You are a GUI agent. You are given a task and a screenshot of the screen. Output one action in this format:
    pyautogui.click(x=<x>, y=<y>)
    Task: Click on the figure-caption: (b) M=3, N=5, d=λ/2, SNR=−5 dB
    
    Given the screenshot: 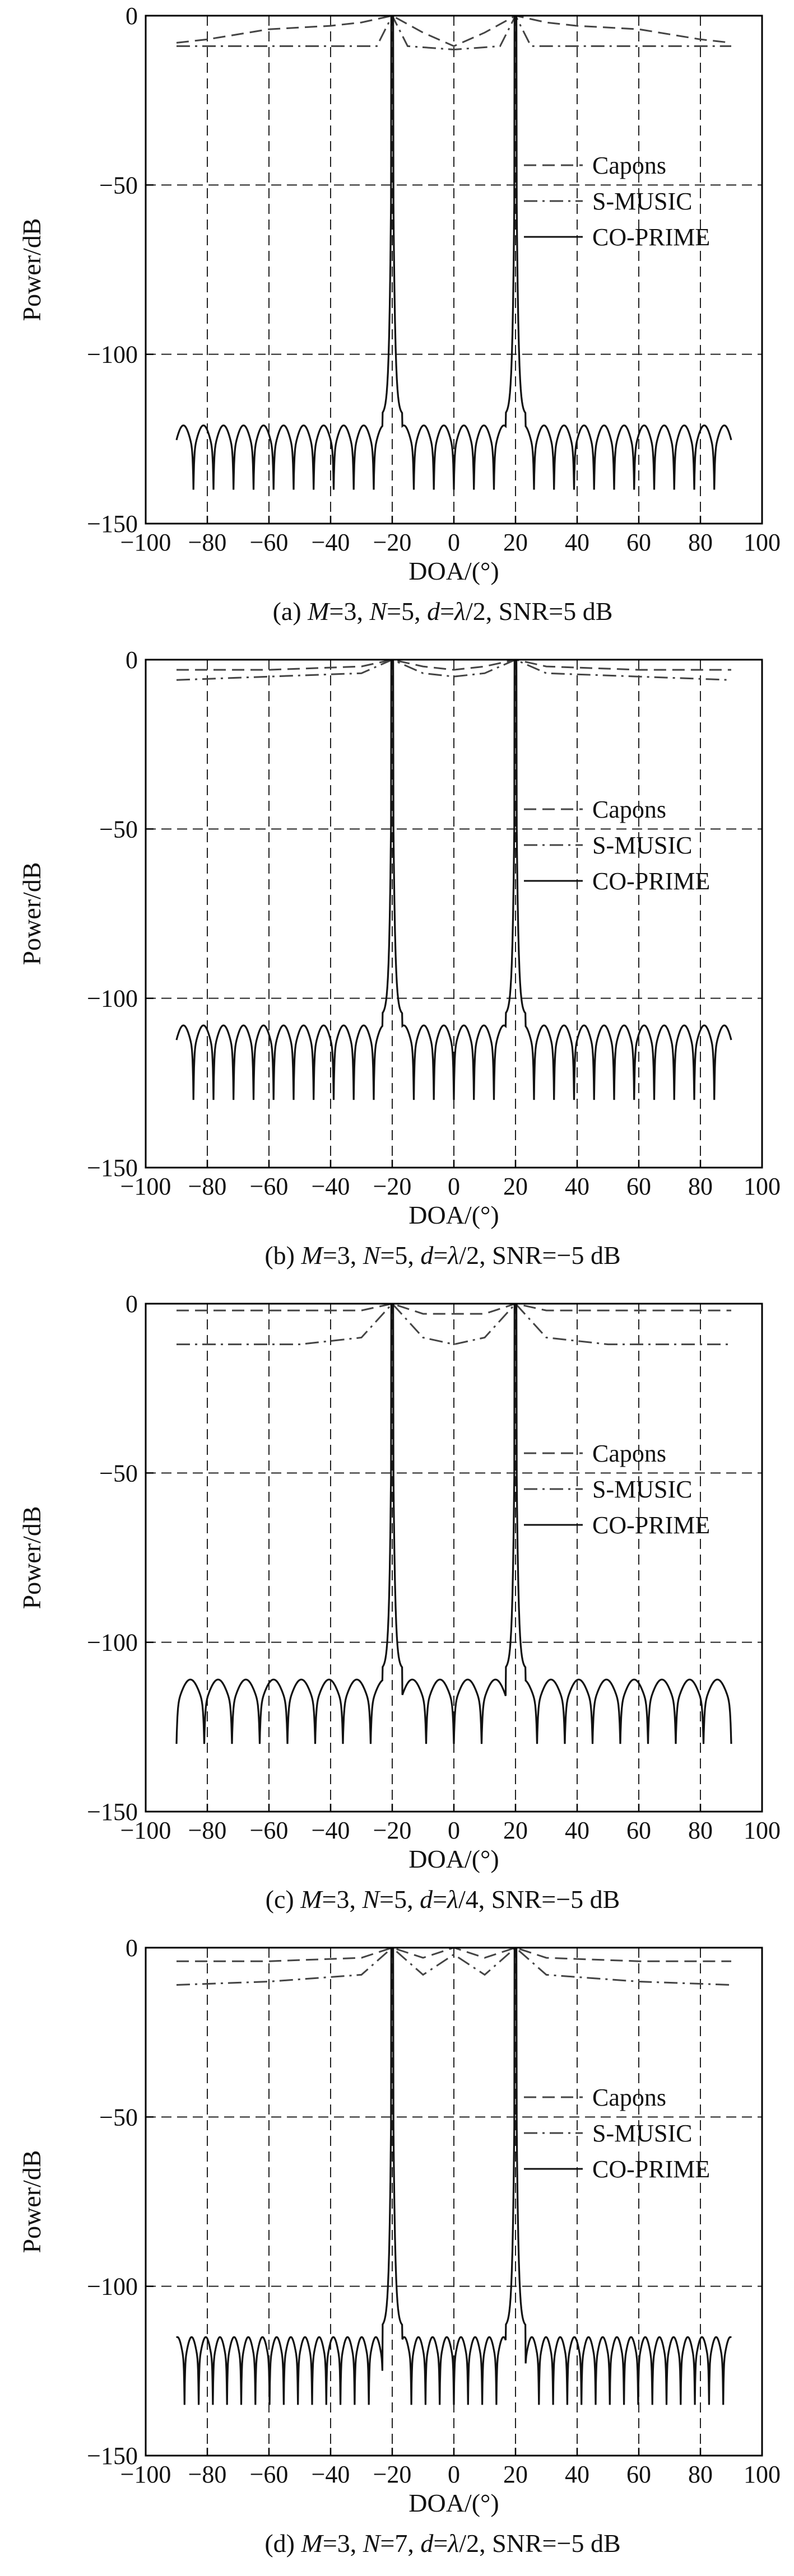 What is the action you would take?
    pyautogui.click(x=442, y=1256)
    